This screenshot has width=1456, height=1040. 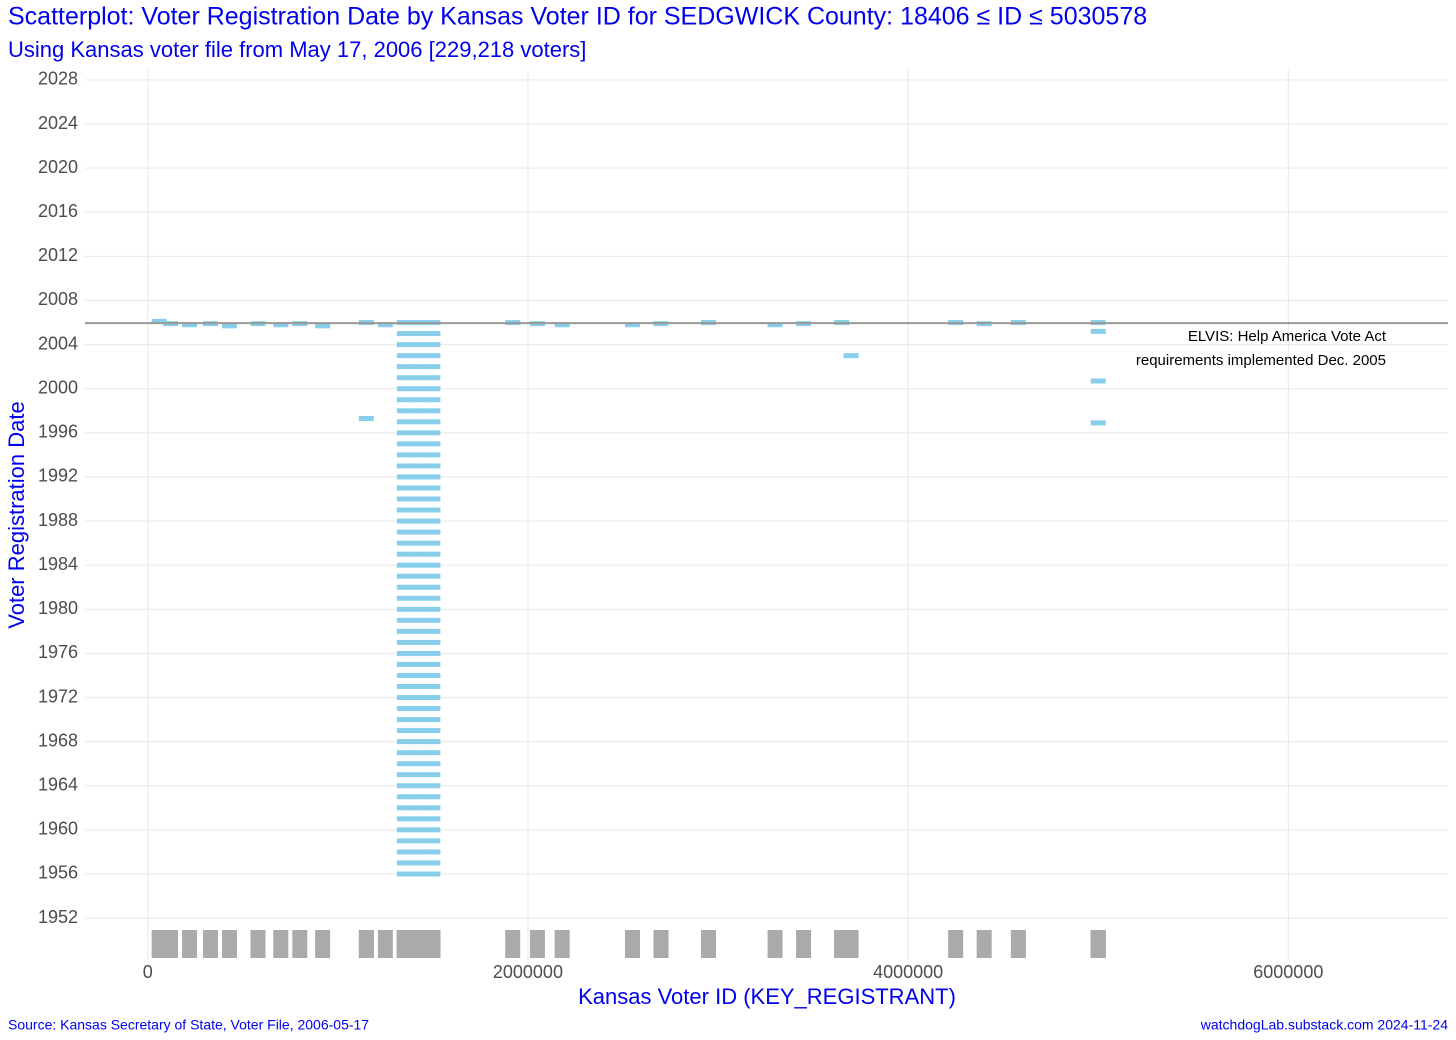 I want to click on y-tick-label: 2000, so click(x=58, y=387).